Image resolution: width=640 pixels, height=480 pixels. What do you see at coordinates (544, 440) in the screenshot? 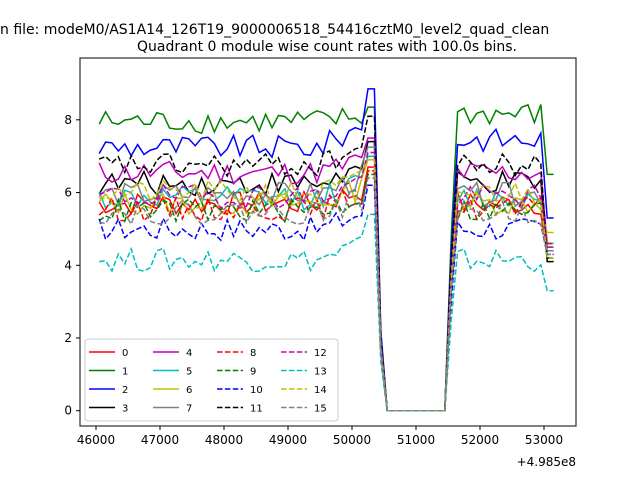
I see `x-tick-label: 53000` at bounding box center [544, 440].